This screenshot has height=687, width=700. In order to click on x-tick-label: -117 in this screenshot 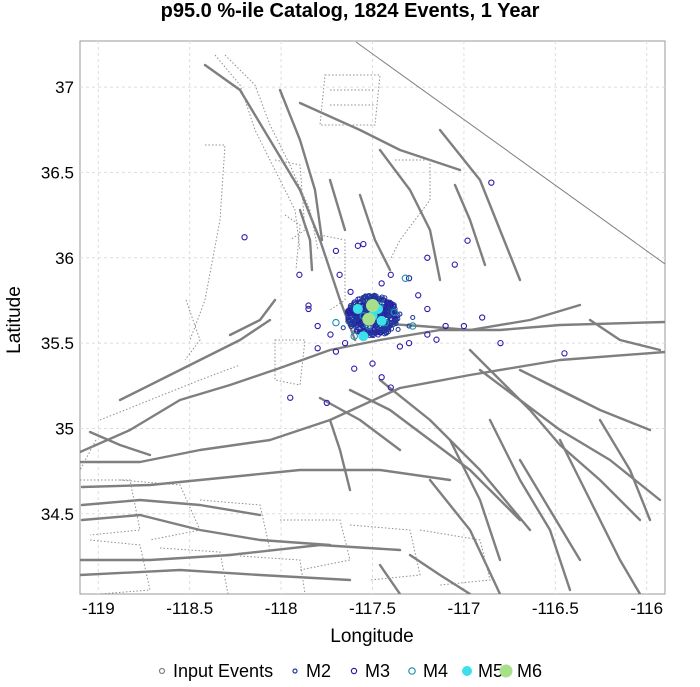, I will do `click(464, 608)`.